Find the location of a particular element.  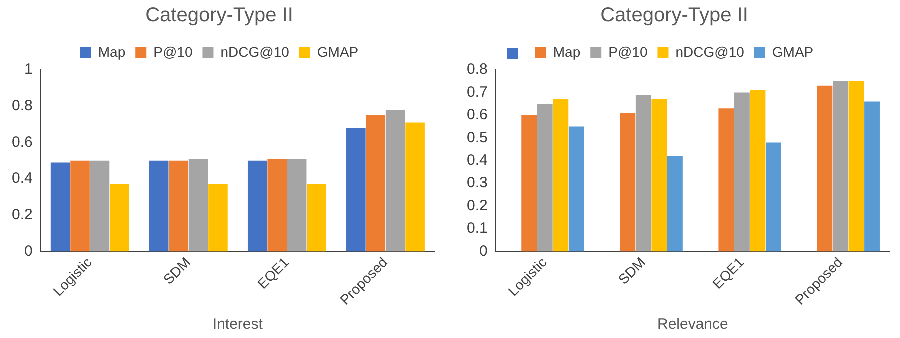

y-tick-label: 0.5 is located at coordinates (477, 137).